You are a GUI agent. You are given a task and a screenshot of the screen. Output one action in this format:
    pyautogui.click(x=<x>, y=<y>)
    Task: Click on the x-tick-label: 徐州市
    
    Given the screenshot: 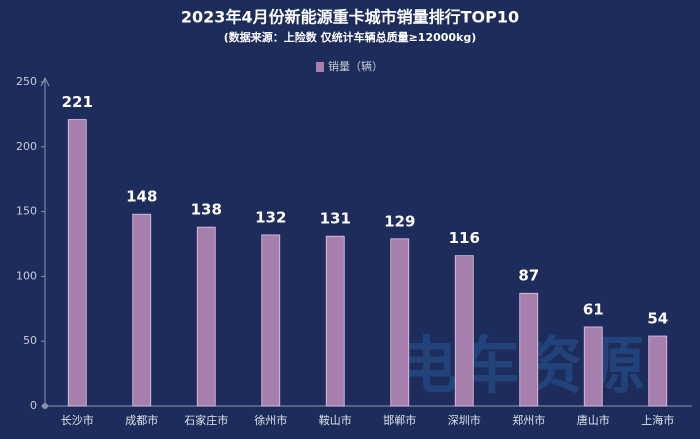 What is the action you would take?
    pyautogui.click(x=270, y=420)
    